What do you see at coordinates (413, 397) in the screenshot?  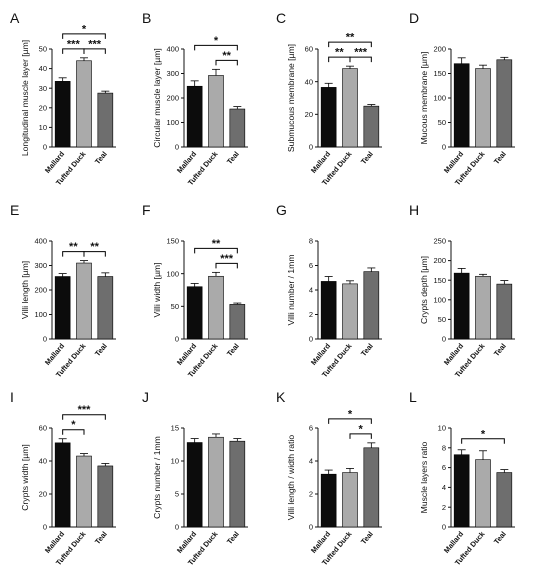 I see `panel-letter: L` at bounding box center [413, 397].